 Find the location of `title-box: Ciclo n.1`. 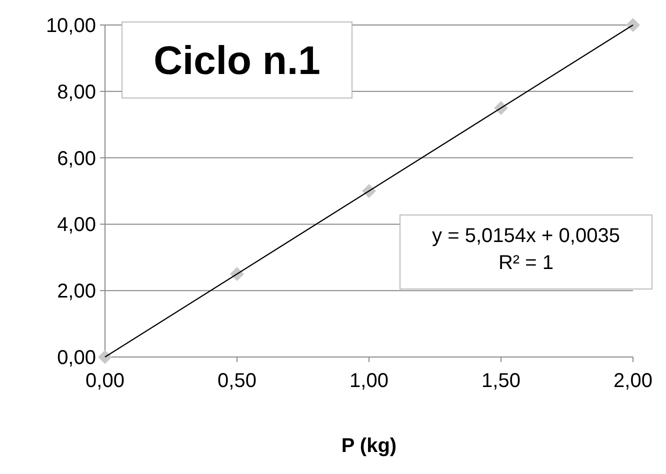

title-box: Ciclo n.1 is located at coordinates (237, 60).